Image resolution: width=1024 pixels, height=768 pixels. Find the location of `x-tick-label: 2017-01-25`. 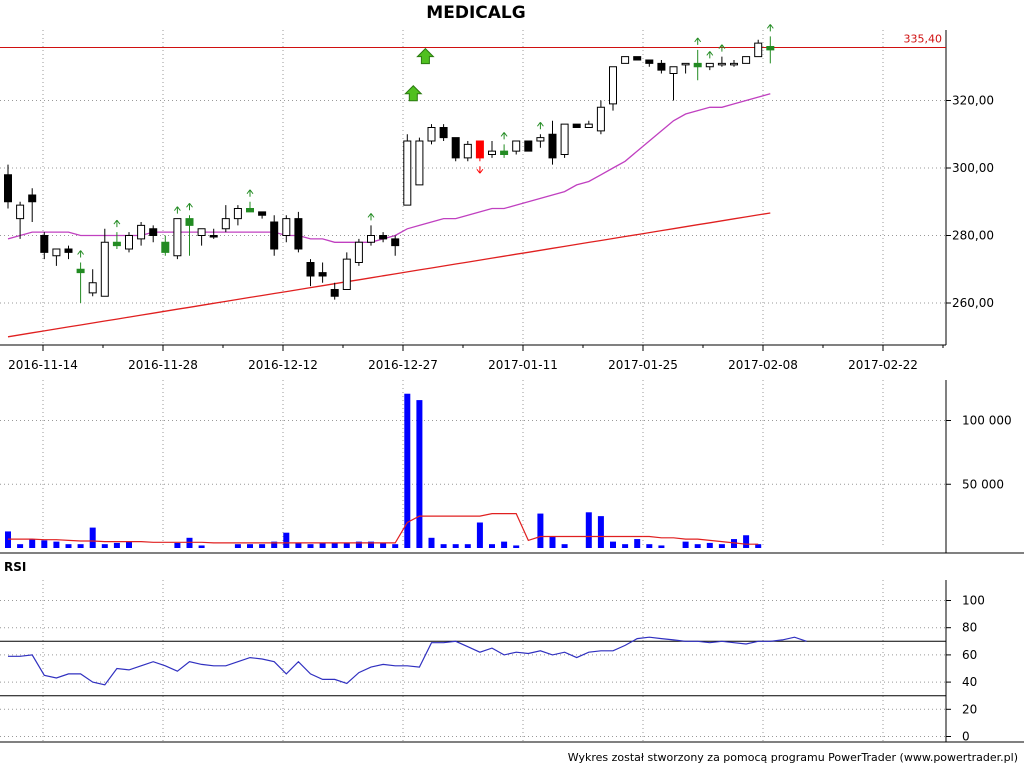

x-tick-label: 2017-01-25 is located at coordinates (643, 365).